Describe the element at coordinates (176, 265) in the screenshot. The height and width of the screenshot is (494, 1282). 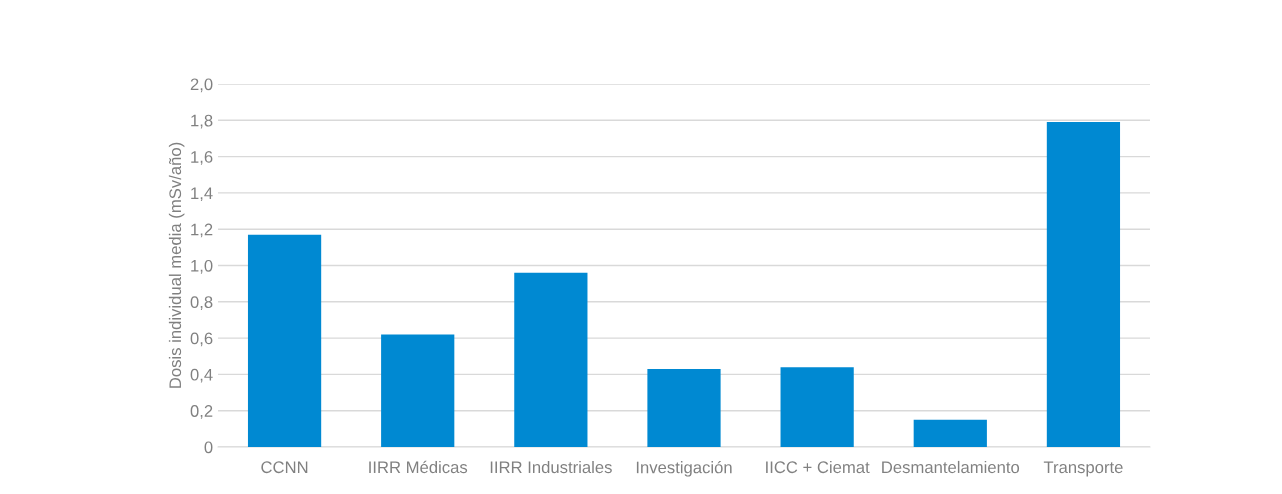
I see `y-axis-title: Dosis individual media (mSv/año)` at that location.